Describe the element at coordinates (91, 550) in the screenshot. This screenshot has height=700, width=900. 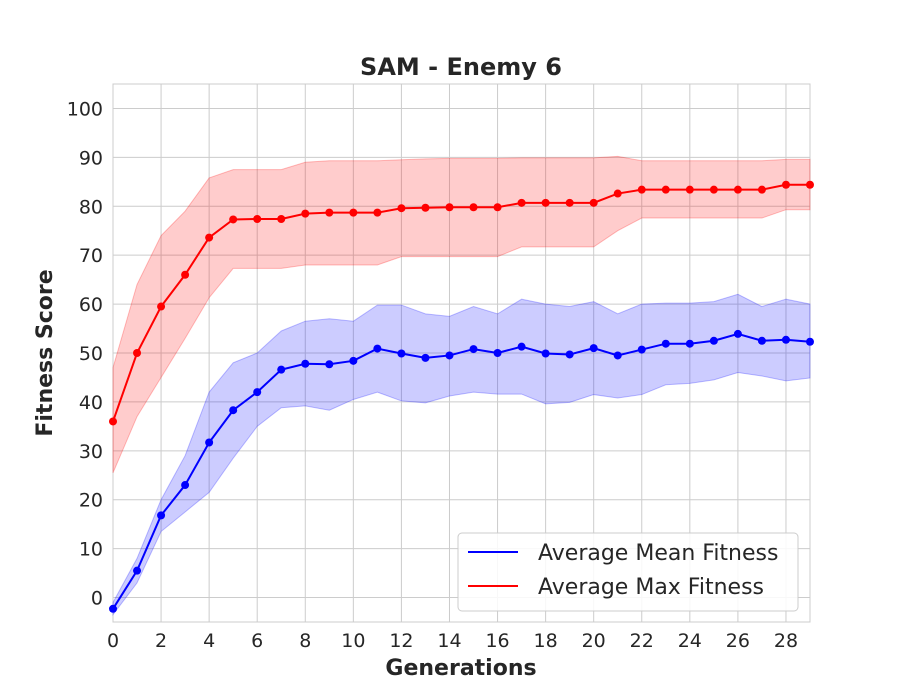
I see `y-tick-label: 10` at that location.